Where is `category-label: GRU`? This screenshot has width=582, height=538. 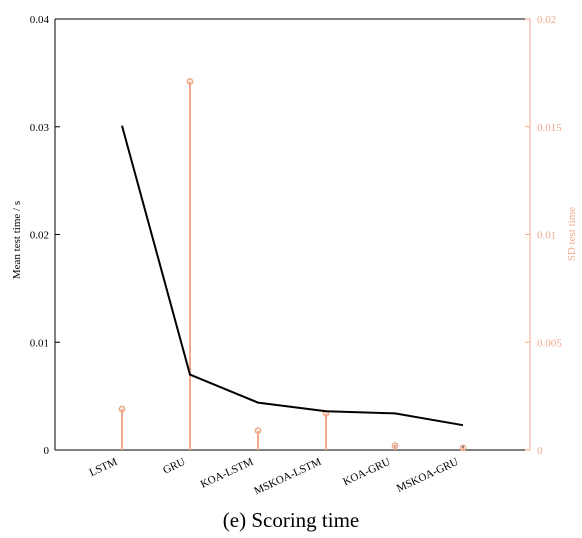 category-label: GRU is located at coordinates (174, 466).